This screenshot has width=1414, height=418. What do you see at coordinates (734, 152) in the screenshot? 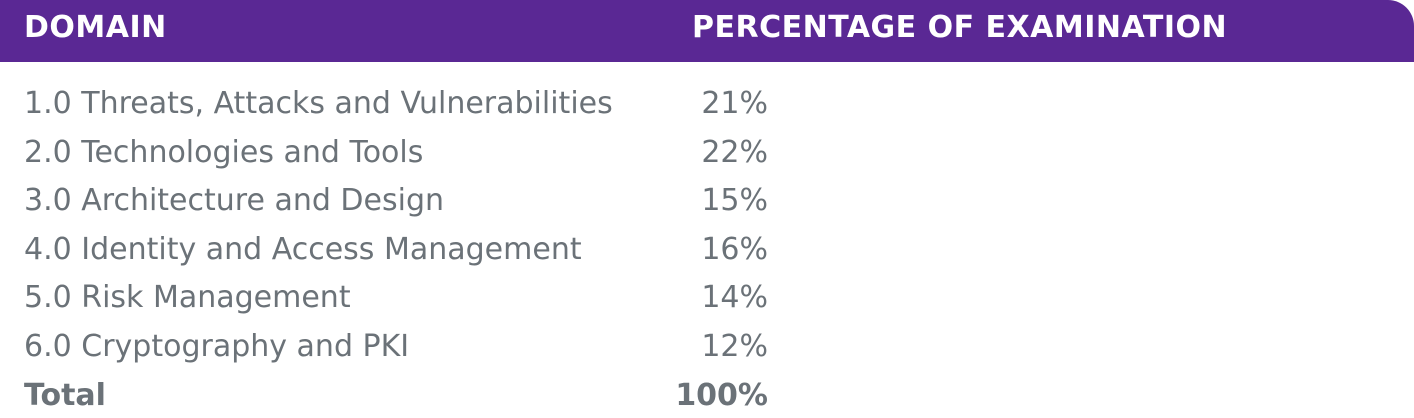
I see `percentage-cell: 22%` at bounding box center [734, 152].